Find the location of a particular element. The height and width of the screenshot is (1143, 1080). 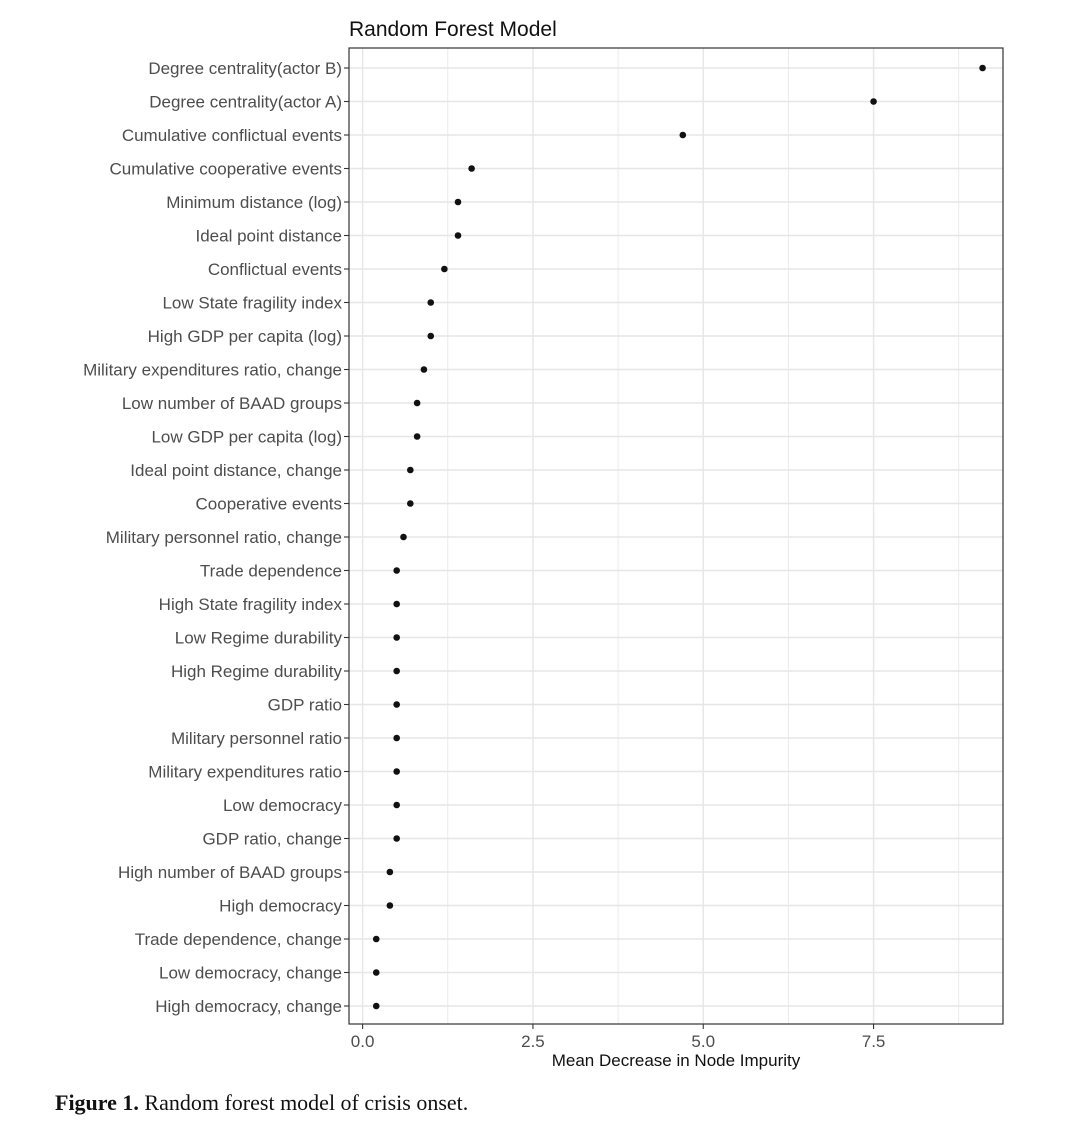

y-tick-label: Low State fragility index is located at coordinates (252, 303).